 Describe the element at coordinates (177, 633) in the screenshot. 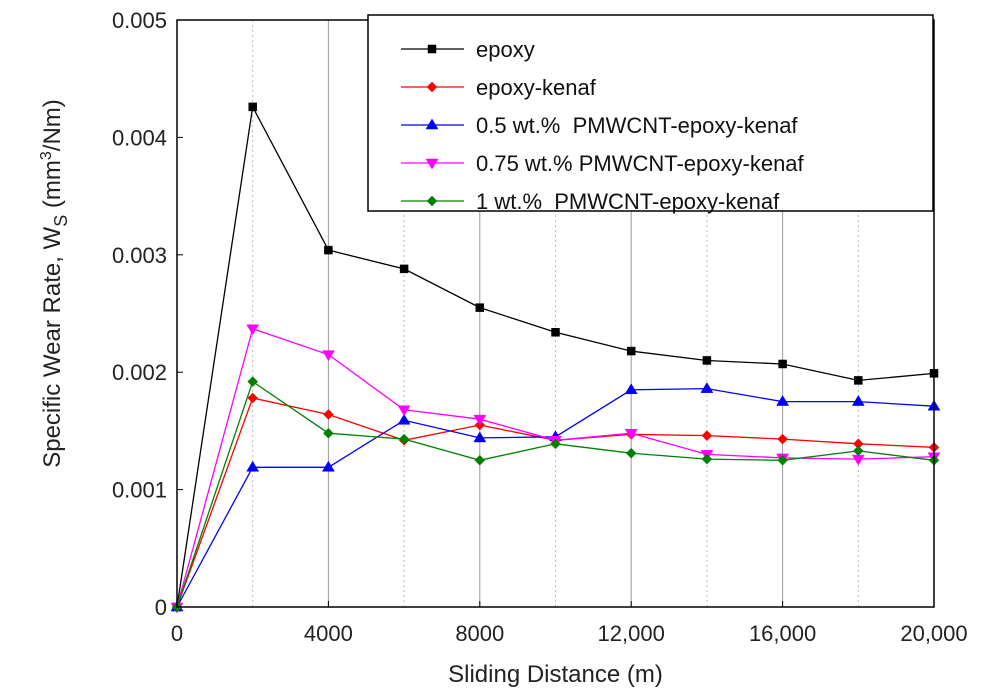

I see `x-tick-label: 0` at that location.